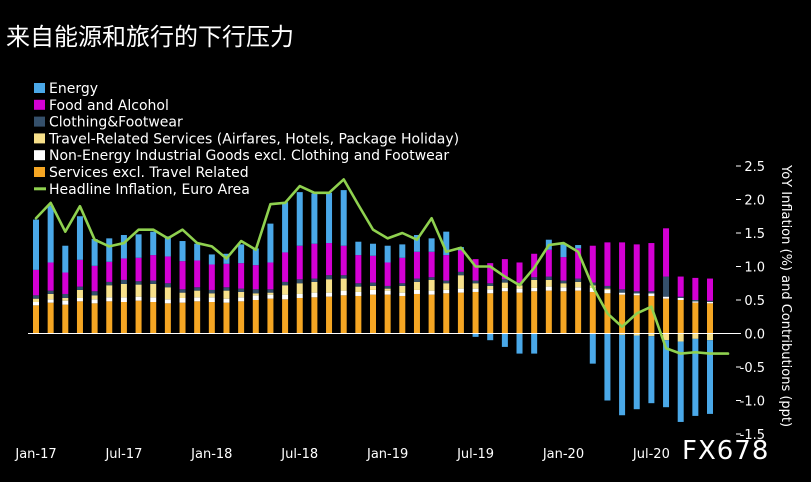  I want to click on x-tick-label: Jan-17, so click(35, 454).